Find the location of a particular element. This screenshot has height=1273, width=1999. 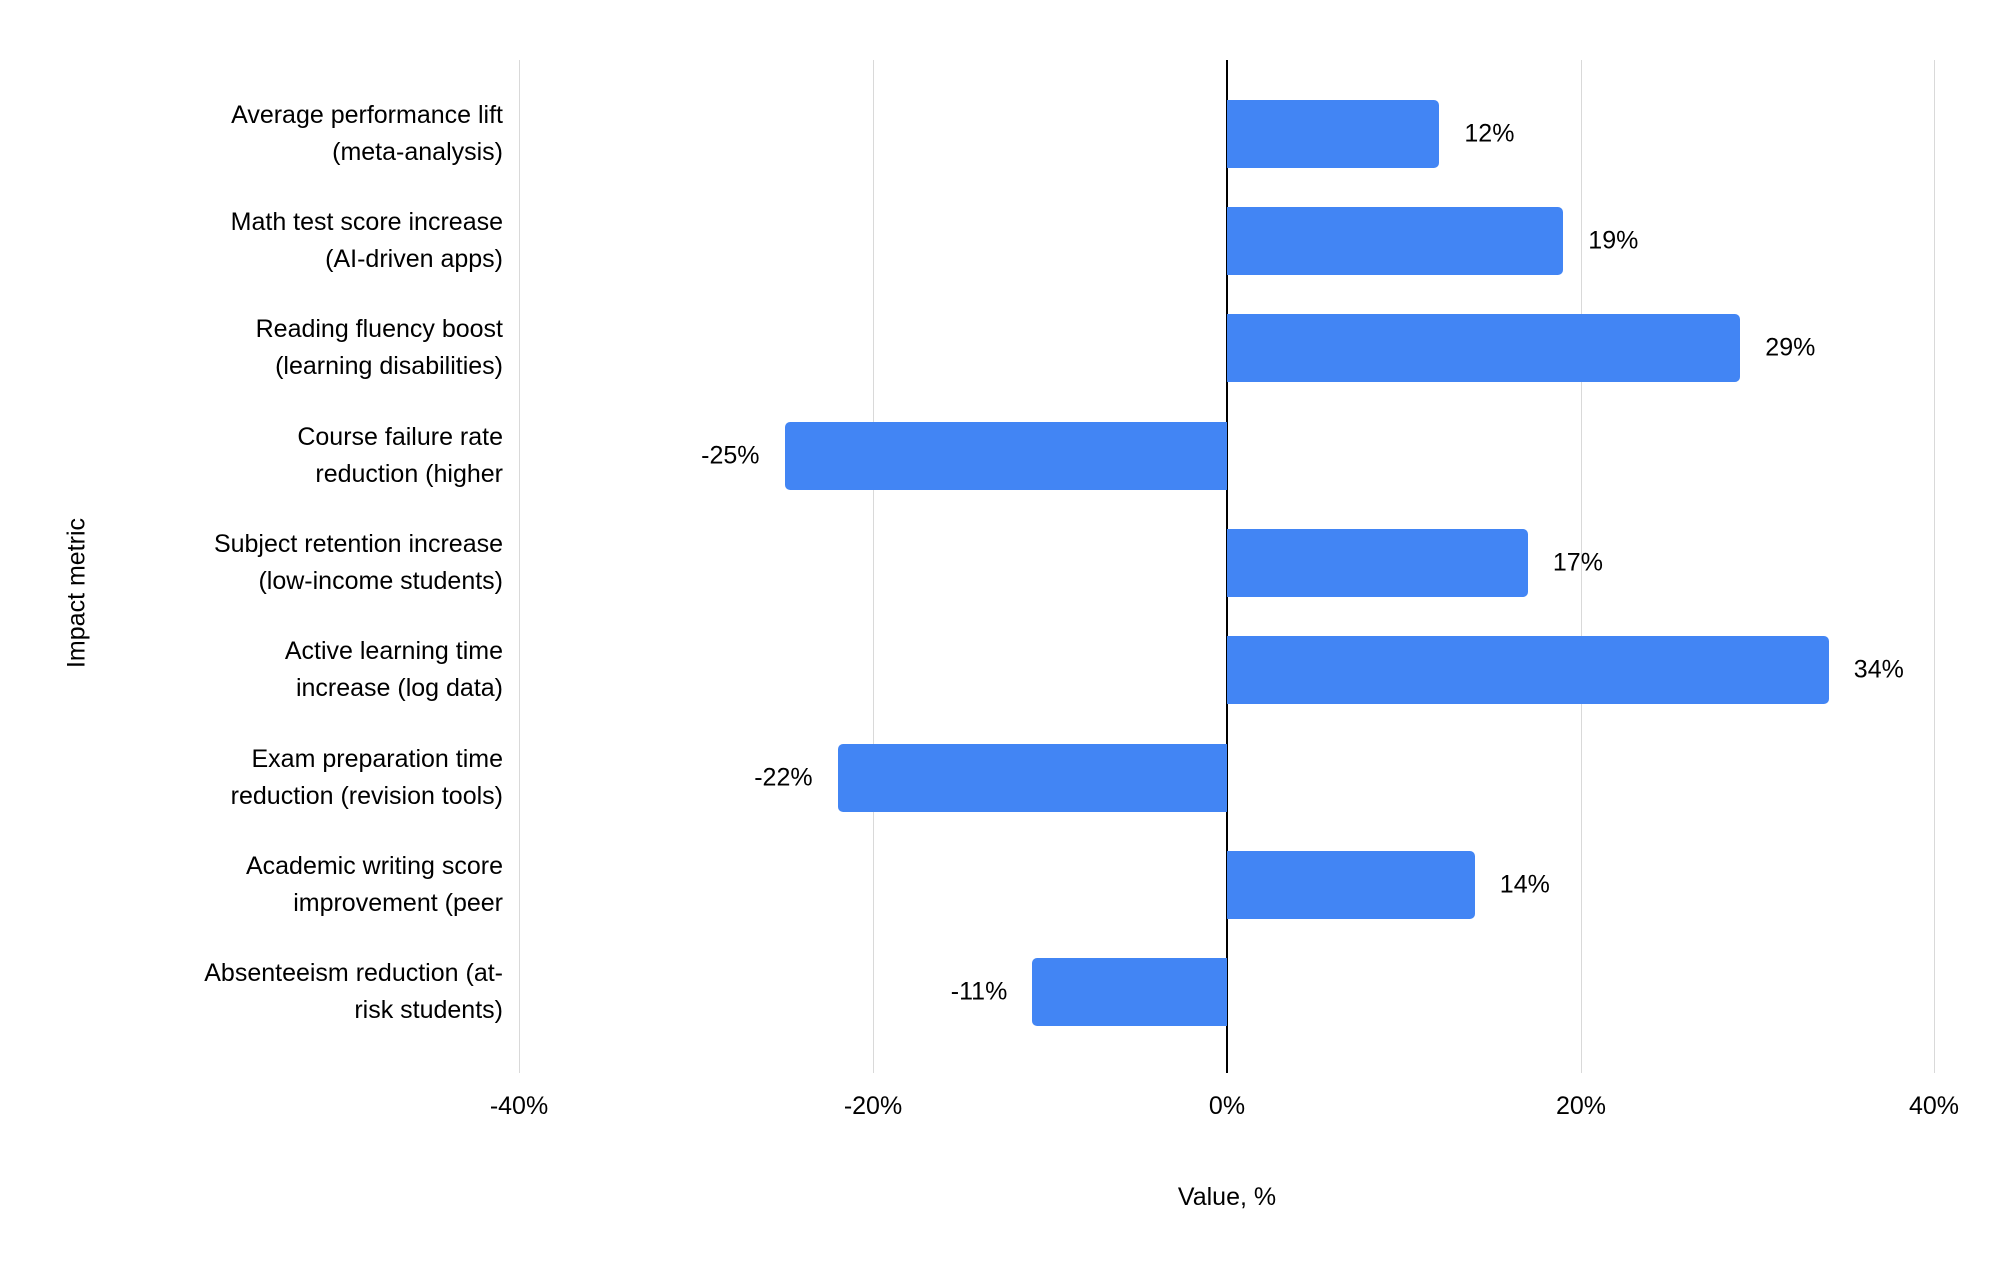

category-label: Active learning time increase (log data) is located at coordinates (393, 670).